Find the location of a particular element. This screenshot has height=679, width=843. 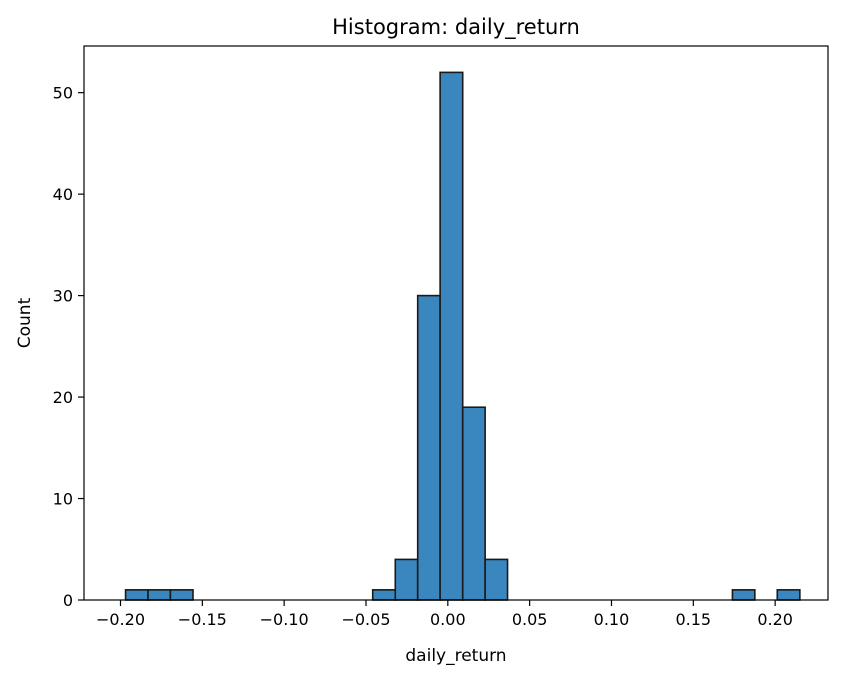

x-tick-label: 0.00 is located at coordinates (448, 619).